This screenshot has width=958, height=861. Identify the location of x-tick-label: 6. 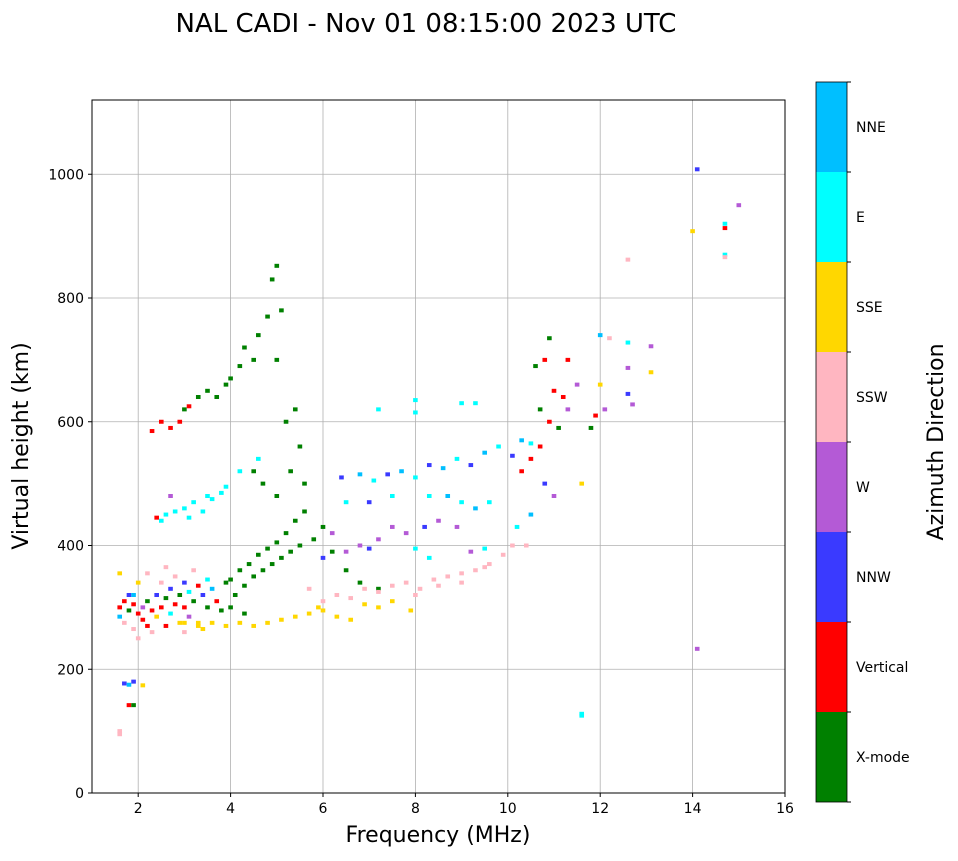
(323, 809).